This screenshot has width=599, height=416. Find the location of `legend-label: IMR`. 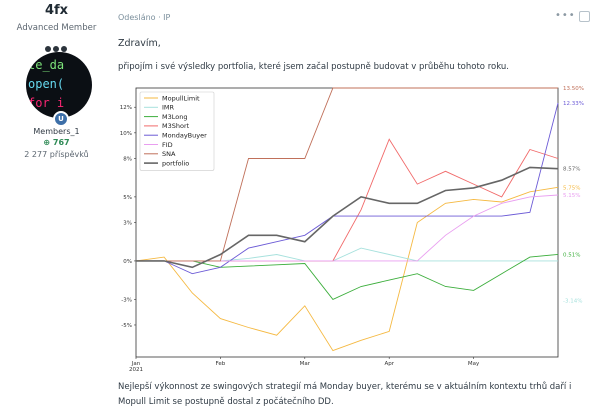

legend-label: IMR is located at coordinates (168, 108).